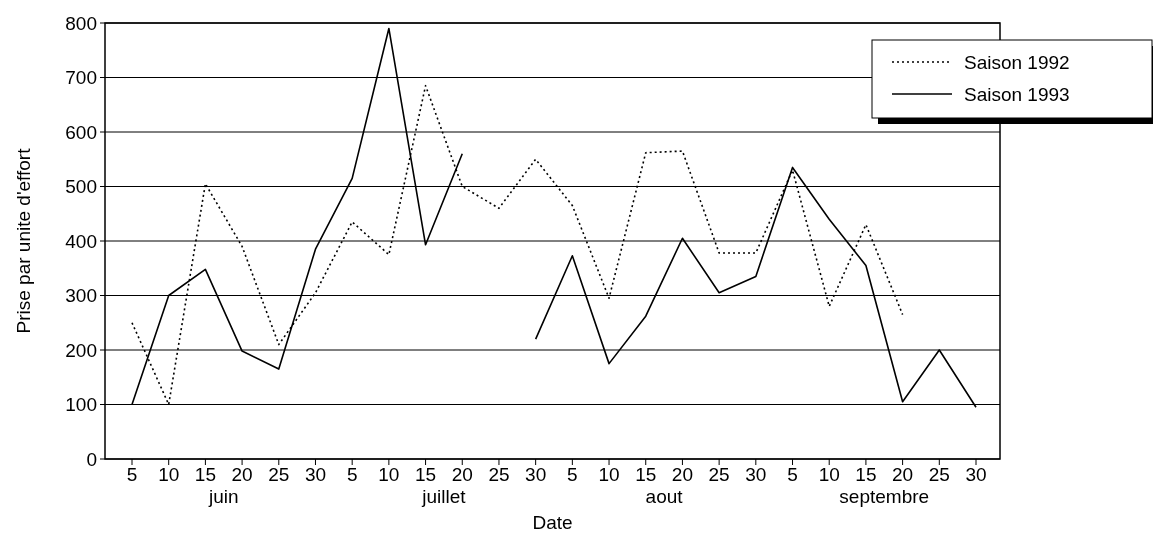 This screenshot has width=1153, height=547. I want to click on x-axis-title: Date, so click(552, 522).